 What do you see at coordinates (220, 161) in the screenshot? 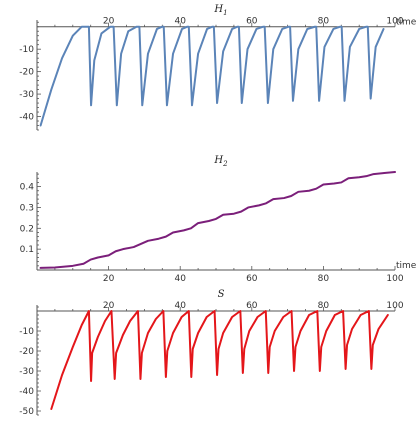
I see `chart-title: H2` at bounding box center [220, 161].